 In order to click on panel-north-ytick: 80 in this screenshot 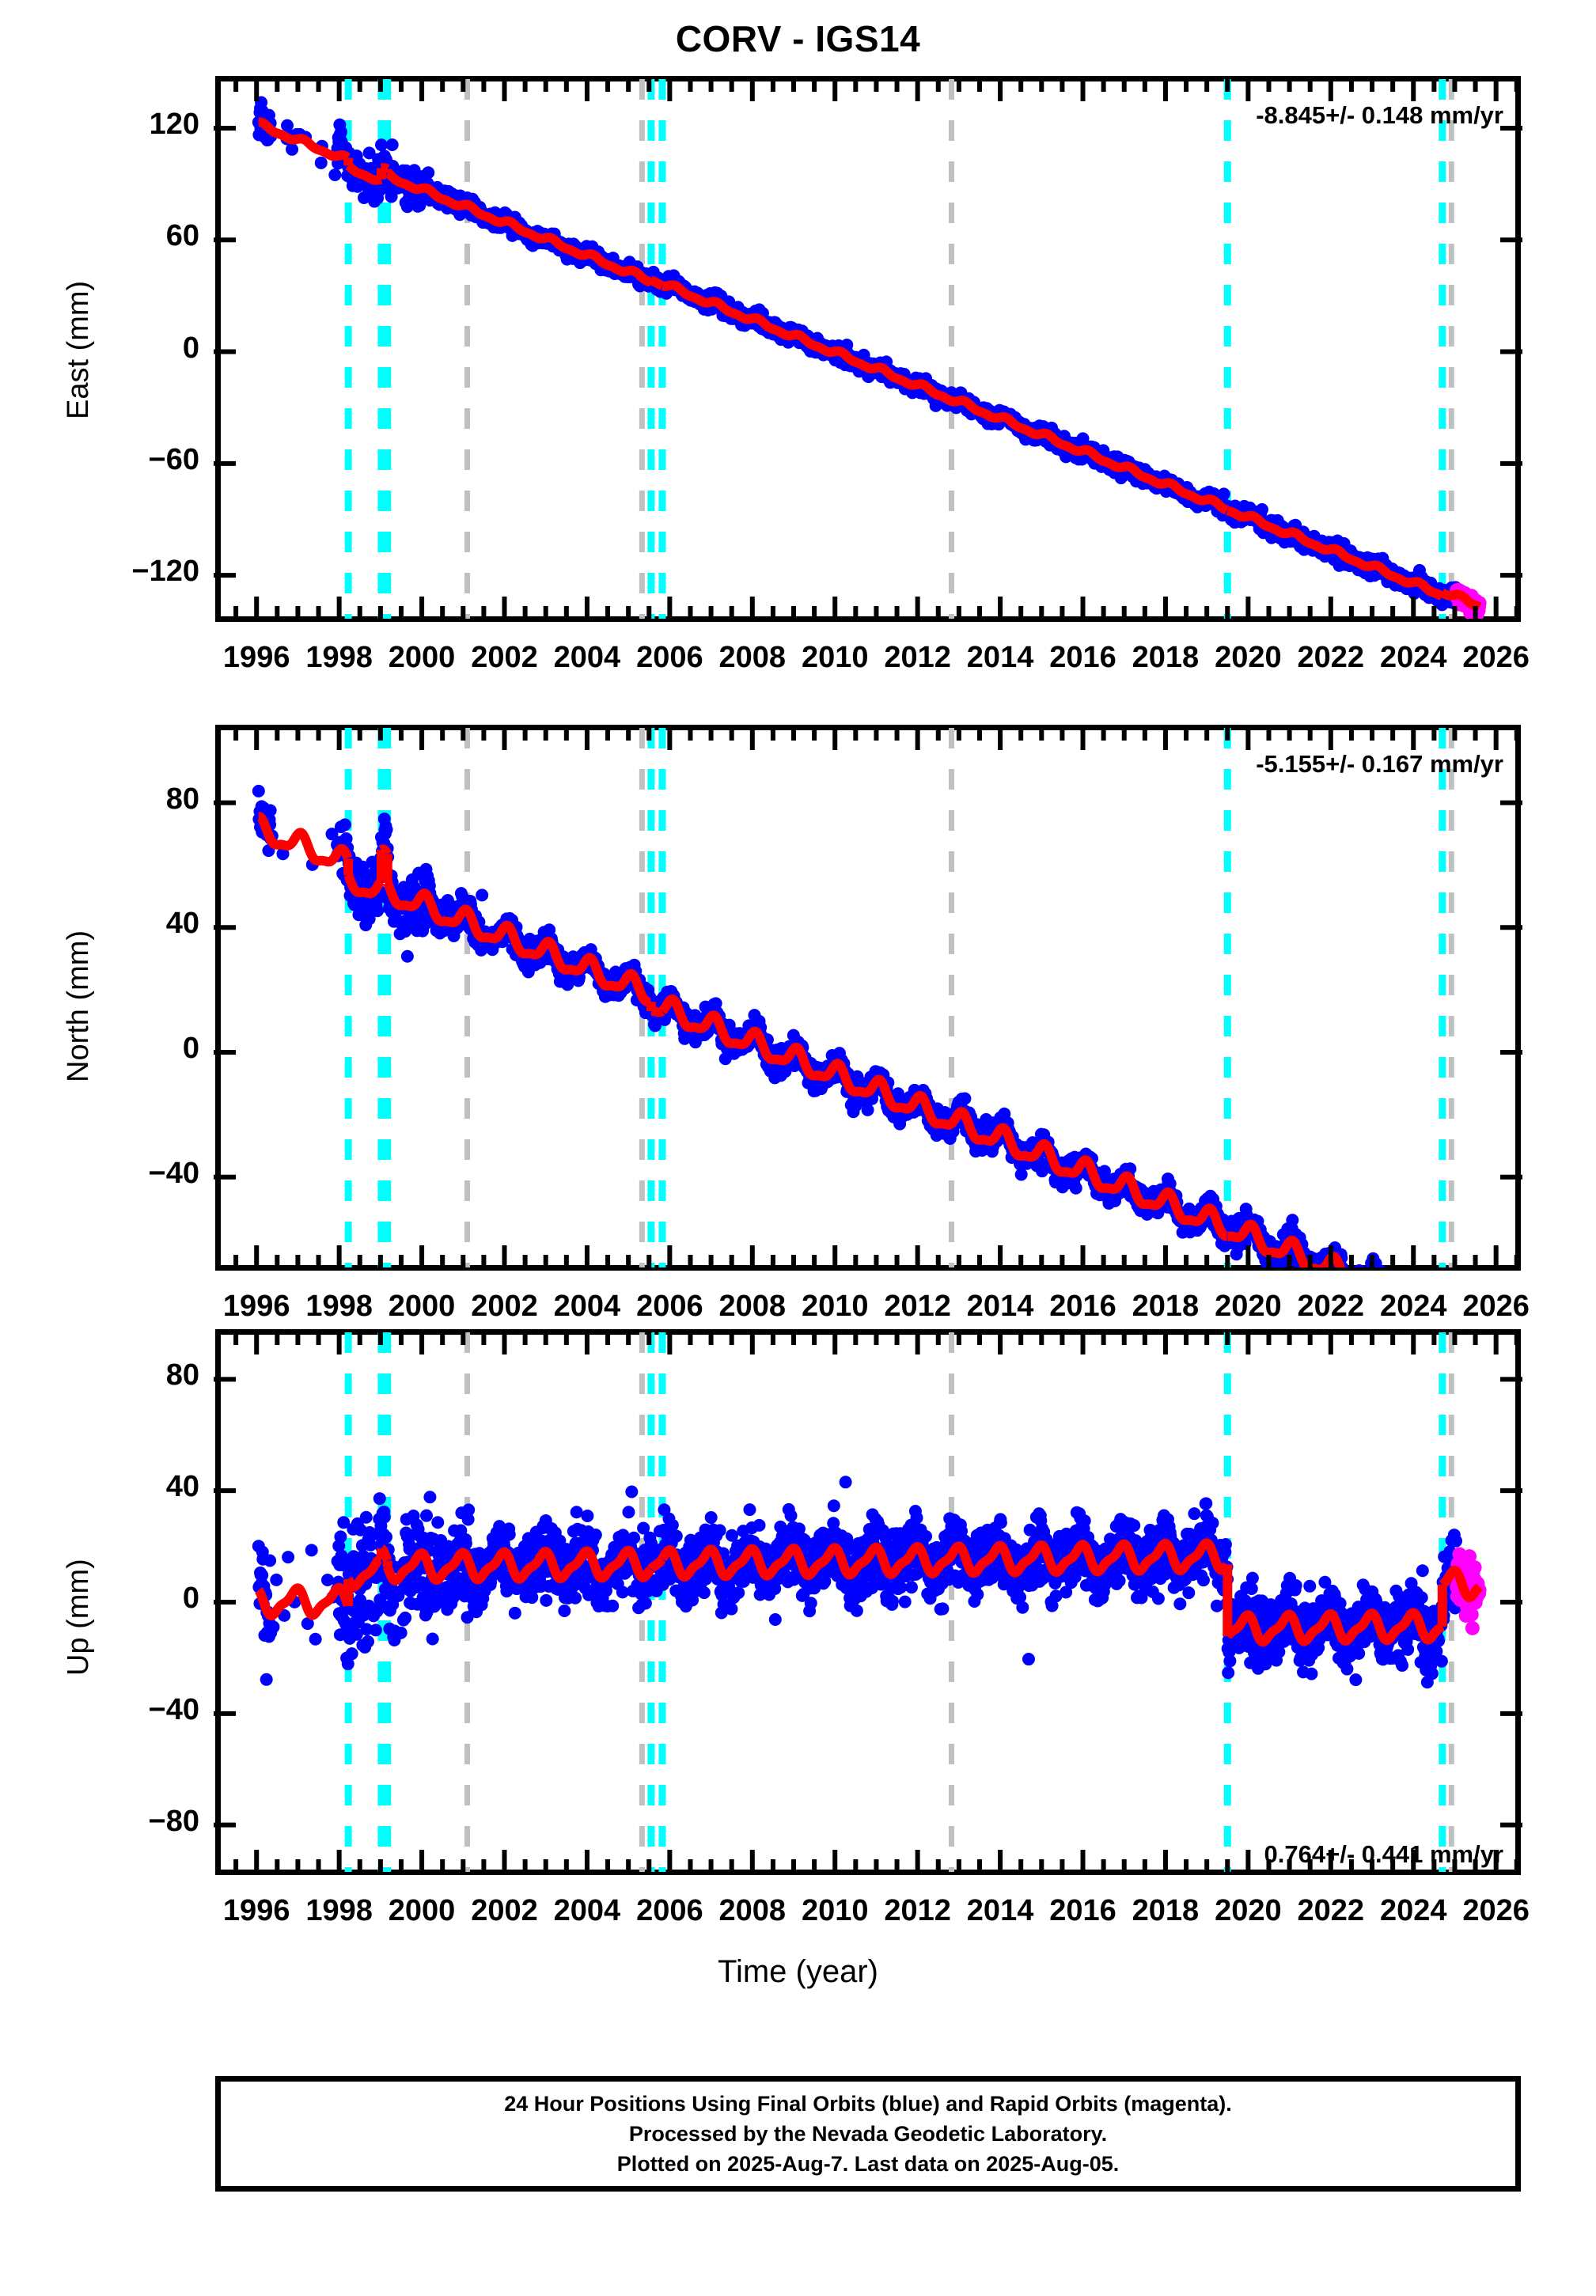, I will do `click(182, 799)`.